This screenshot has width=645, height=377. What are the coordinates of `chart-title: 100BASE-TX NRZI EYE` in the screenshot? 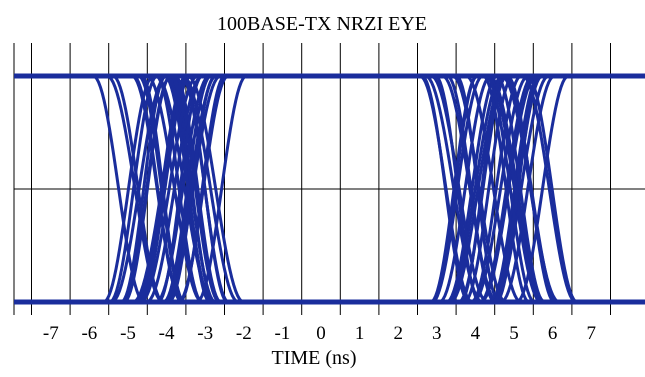 It's located at (322, 24).